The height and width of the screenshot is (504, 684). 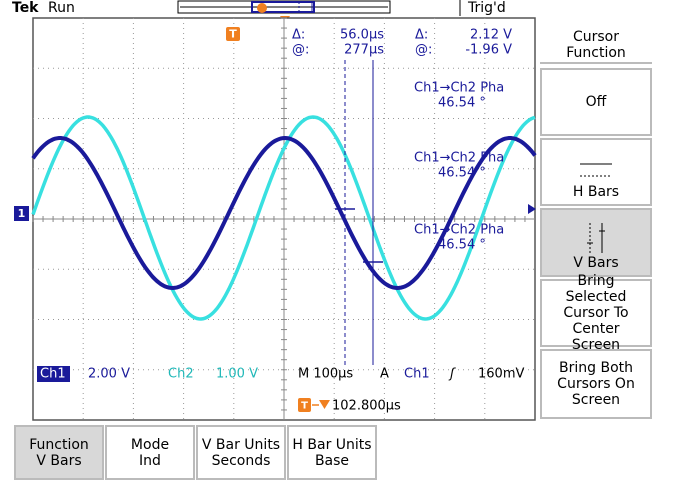 I want to click on run-state: Run, so click(x=61, y=8).